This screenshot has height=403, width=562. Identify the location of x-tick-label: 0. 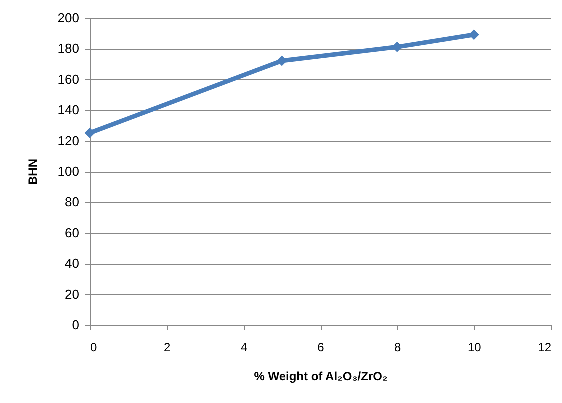
(94, 347).